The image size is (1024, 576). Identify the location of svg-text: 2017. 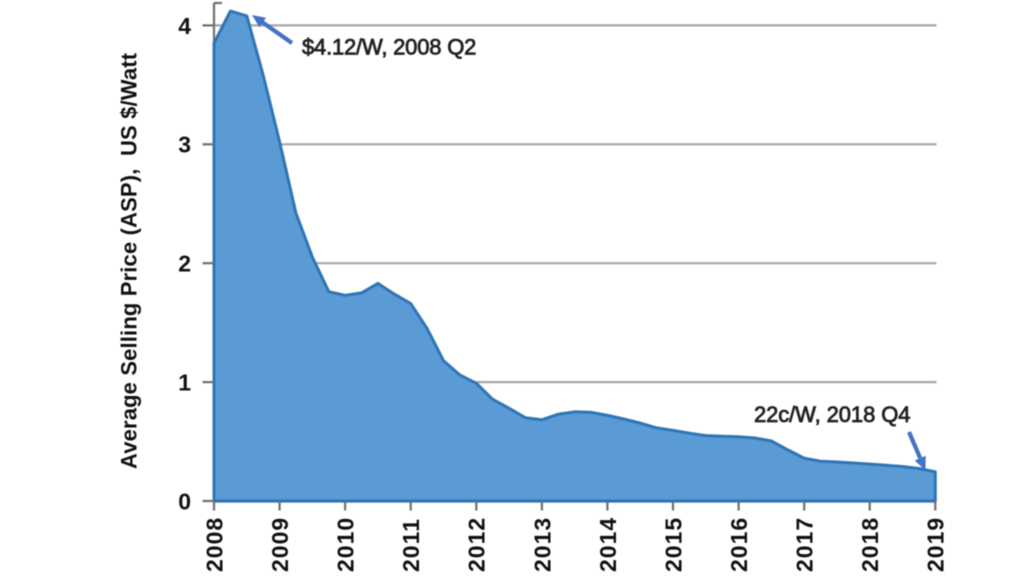
(805, 544).